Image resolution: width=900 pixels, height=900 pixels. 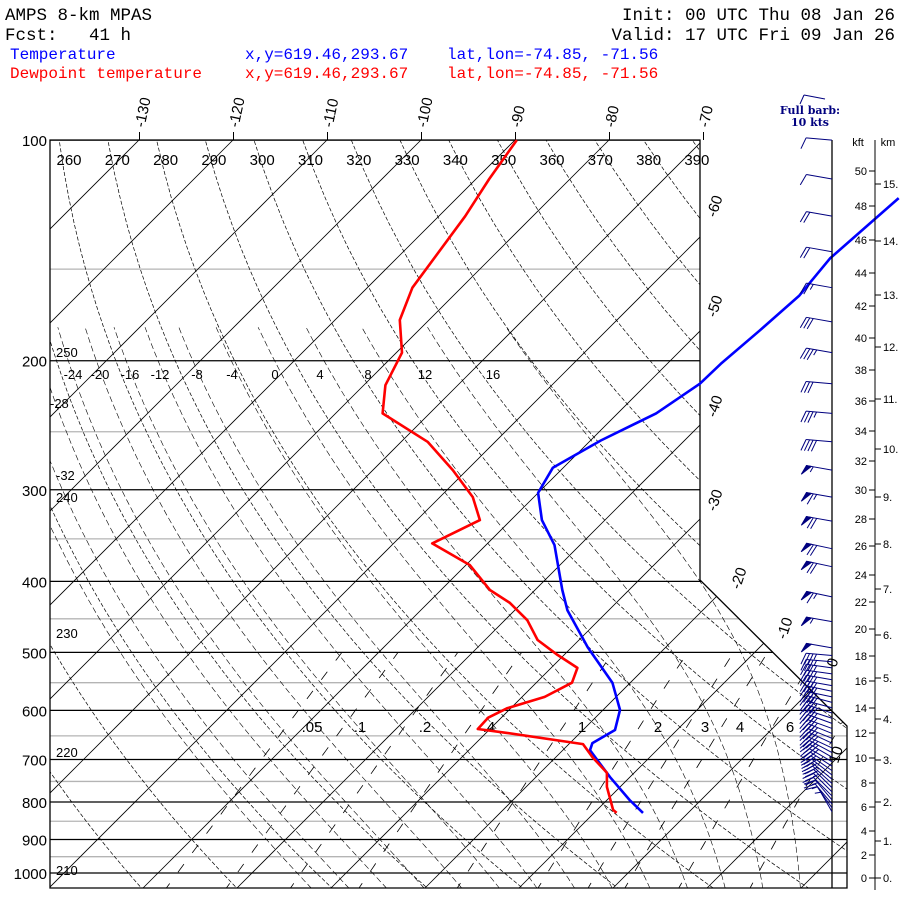 I want to click on moist-adiabat-label: -24, so click(x=73, y=374).